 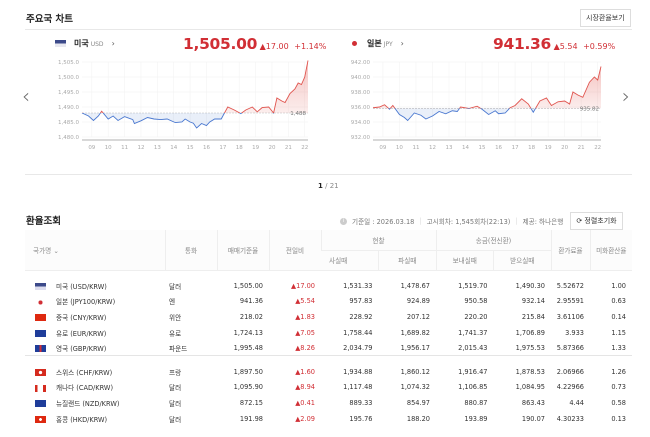 I want to click on base-rate: 1,897.50, so click(x=248, y=371).